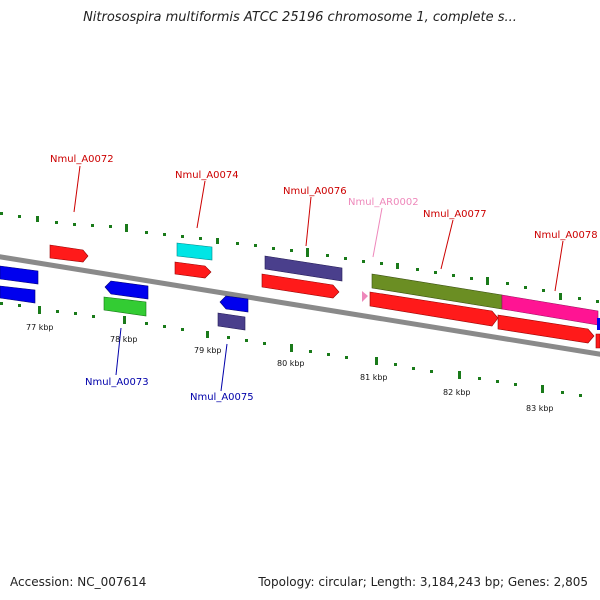 This screenshot has width=600, height=600. I want to click on gene-Nmul_A0076, so click(300, 286).